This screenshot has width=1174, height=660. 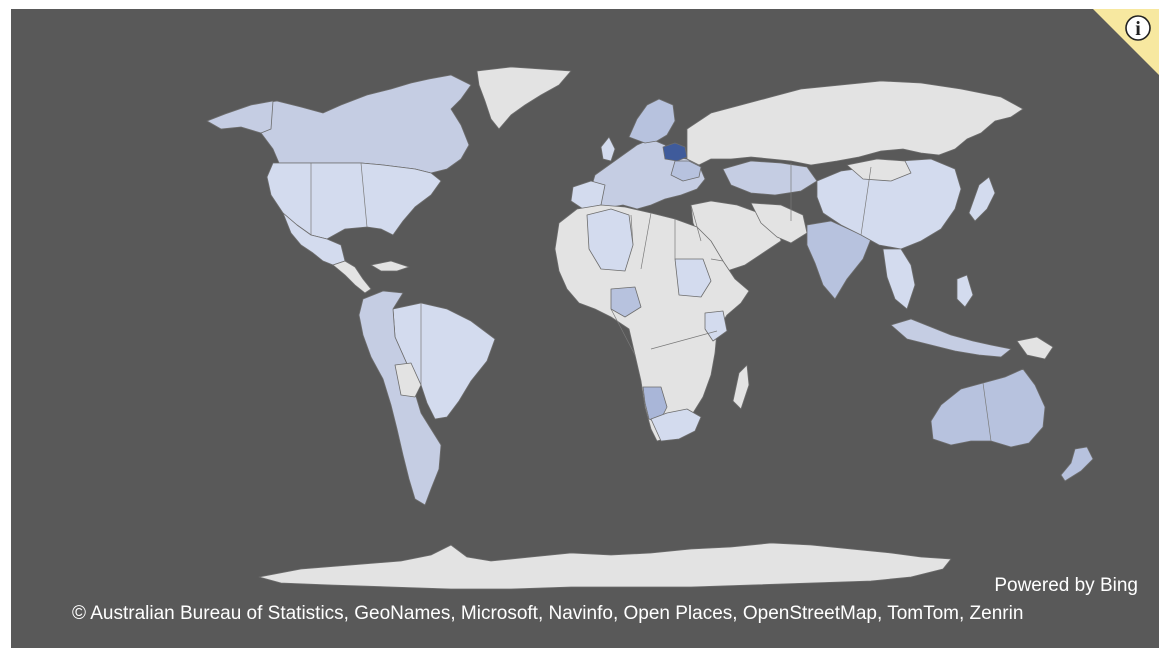 I want to click on region-greenland, so click(x=524, y=98).